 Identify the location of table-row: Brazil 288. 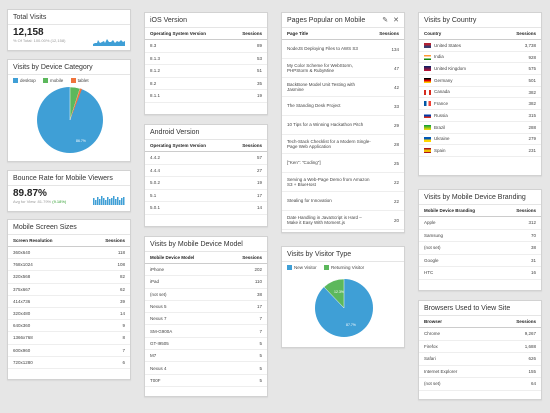
(480, 127).